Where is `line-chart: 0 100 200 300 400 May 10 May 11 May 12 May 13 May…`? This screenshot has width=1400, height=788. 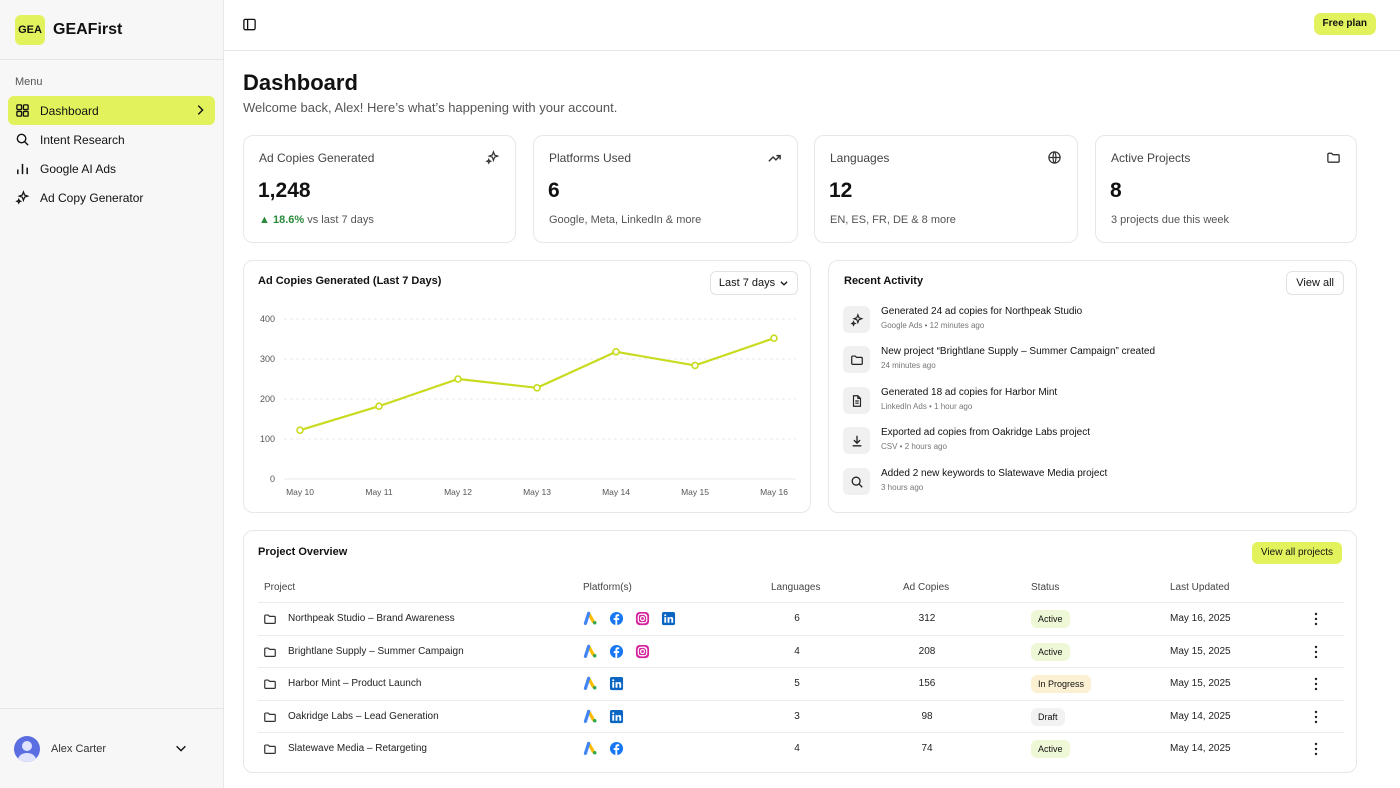 line-chart: 0 100 200 300 400 May 10 May 11 May 12 May 13 May… is located at coordinates (528, 405).